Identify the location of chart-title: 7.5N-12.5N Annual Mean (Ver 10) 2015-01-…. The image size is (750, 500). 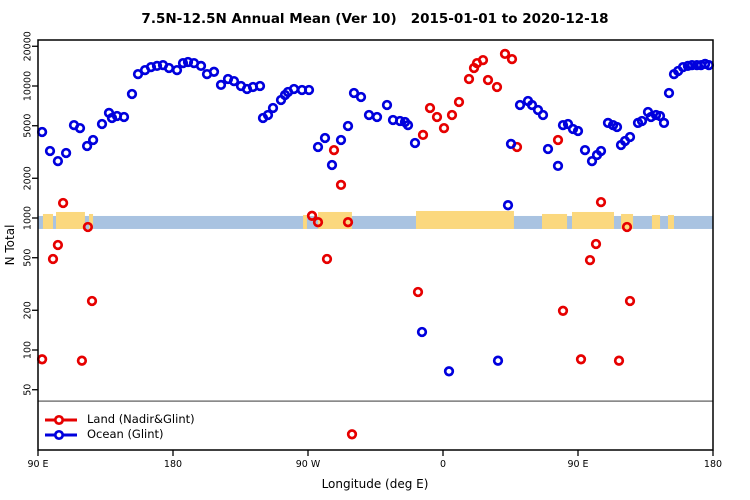
(375, 19).